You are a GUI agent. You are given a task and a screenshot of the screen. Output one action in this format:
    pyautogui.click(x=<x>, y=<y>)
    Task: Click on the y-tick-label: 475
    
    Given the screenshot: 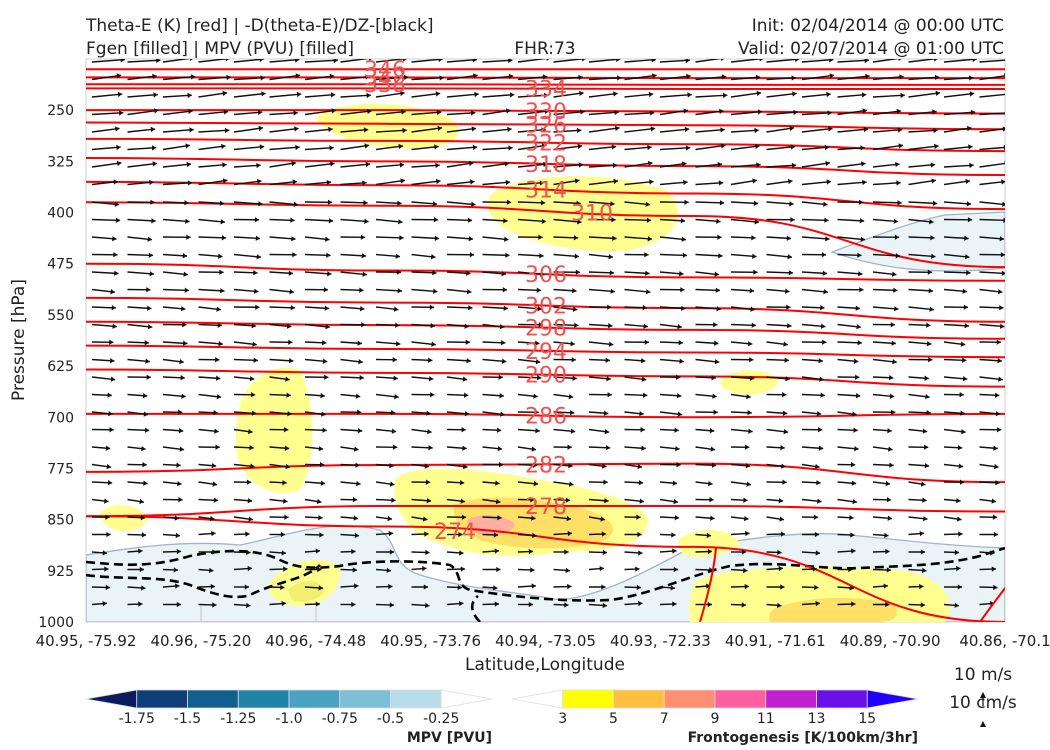 What is the action you would take?
    pyautogui.click(x=60, y=265)
    